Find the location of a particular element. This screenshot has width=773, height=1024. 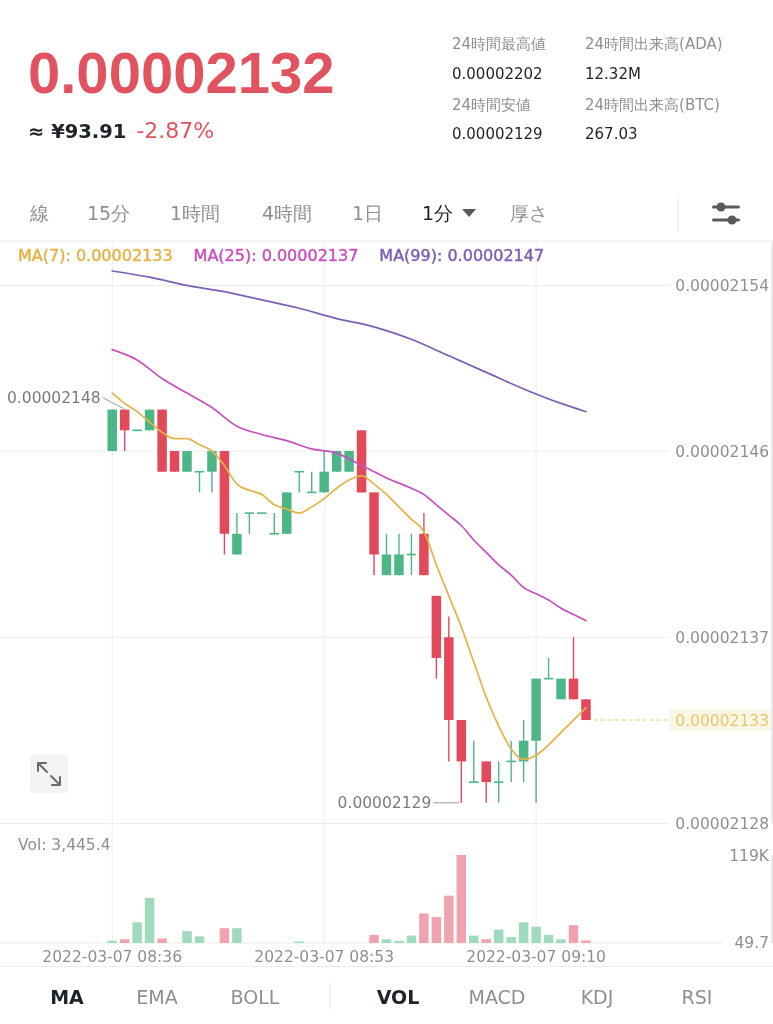

text: 0.00002132 is located at coordinates (181, 72).